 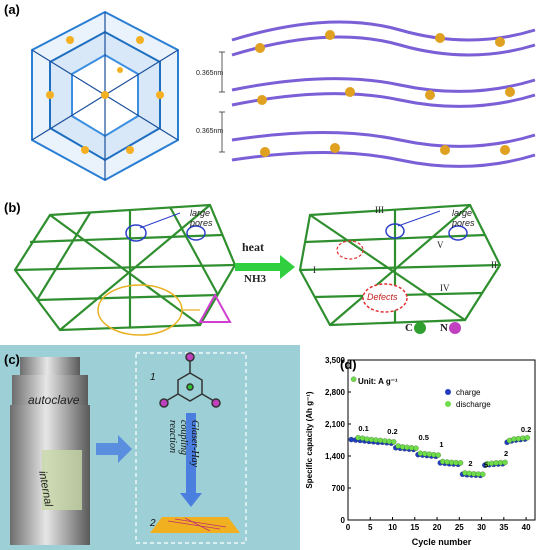 What do you see at coordinates (420, 328) in the screenshot?
I see `carbon-atom-icon` at bounding box center [420, 328].